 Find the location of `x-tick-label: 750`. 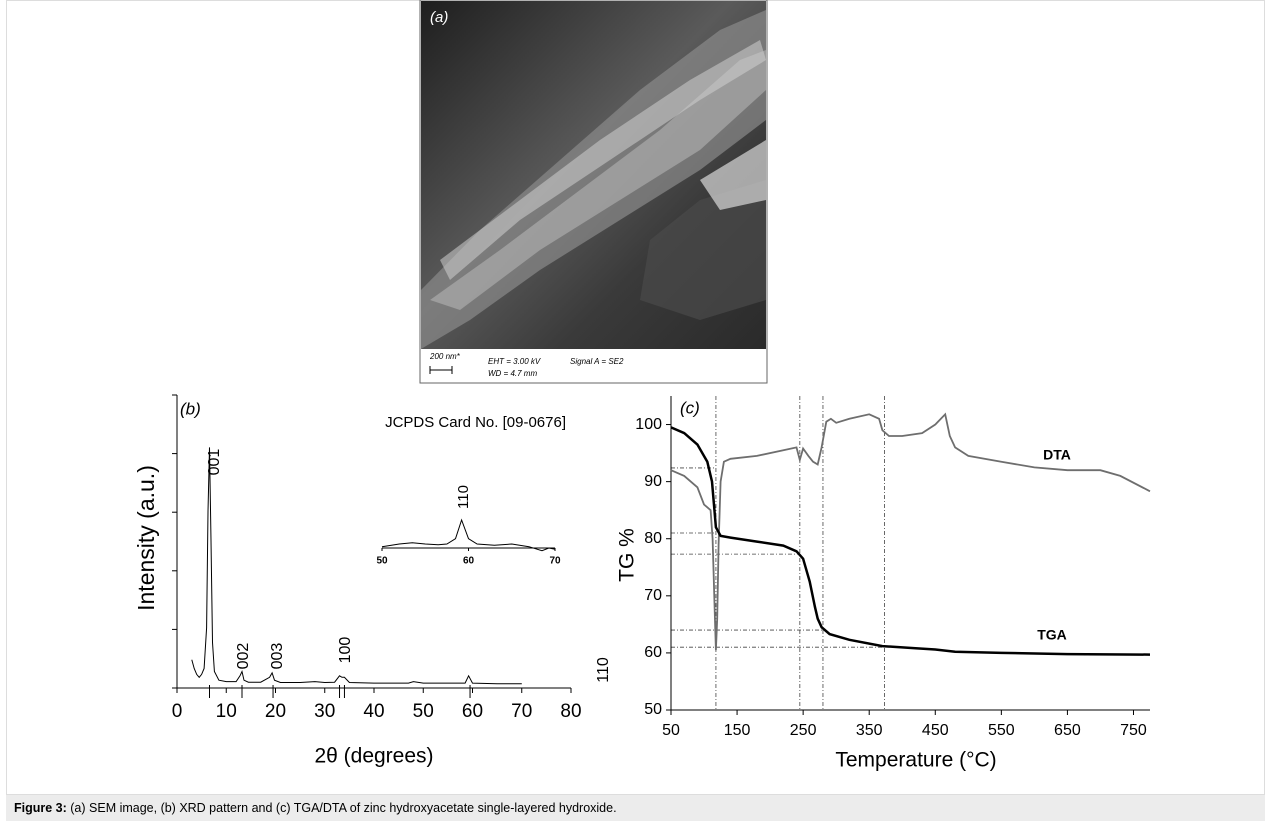

x-tick-label: 750 is located at coordinates (1133, 730).